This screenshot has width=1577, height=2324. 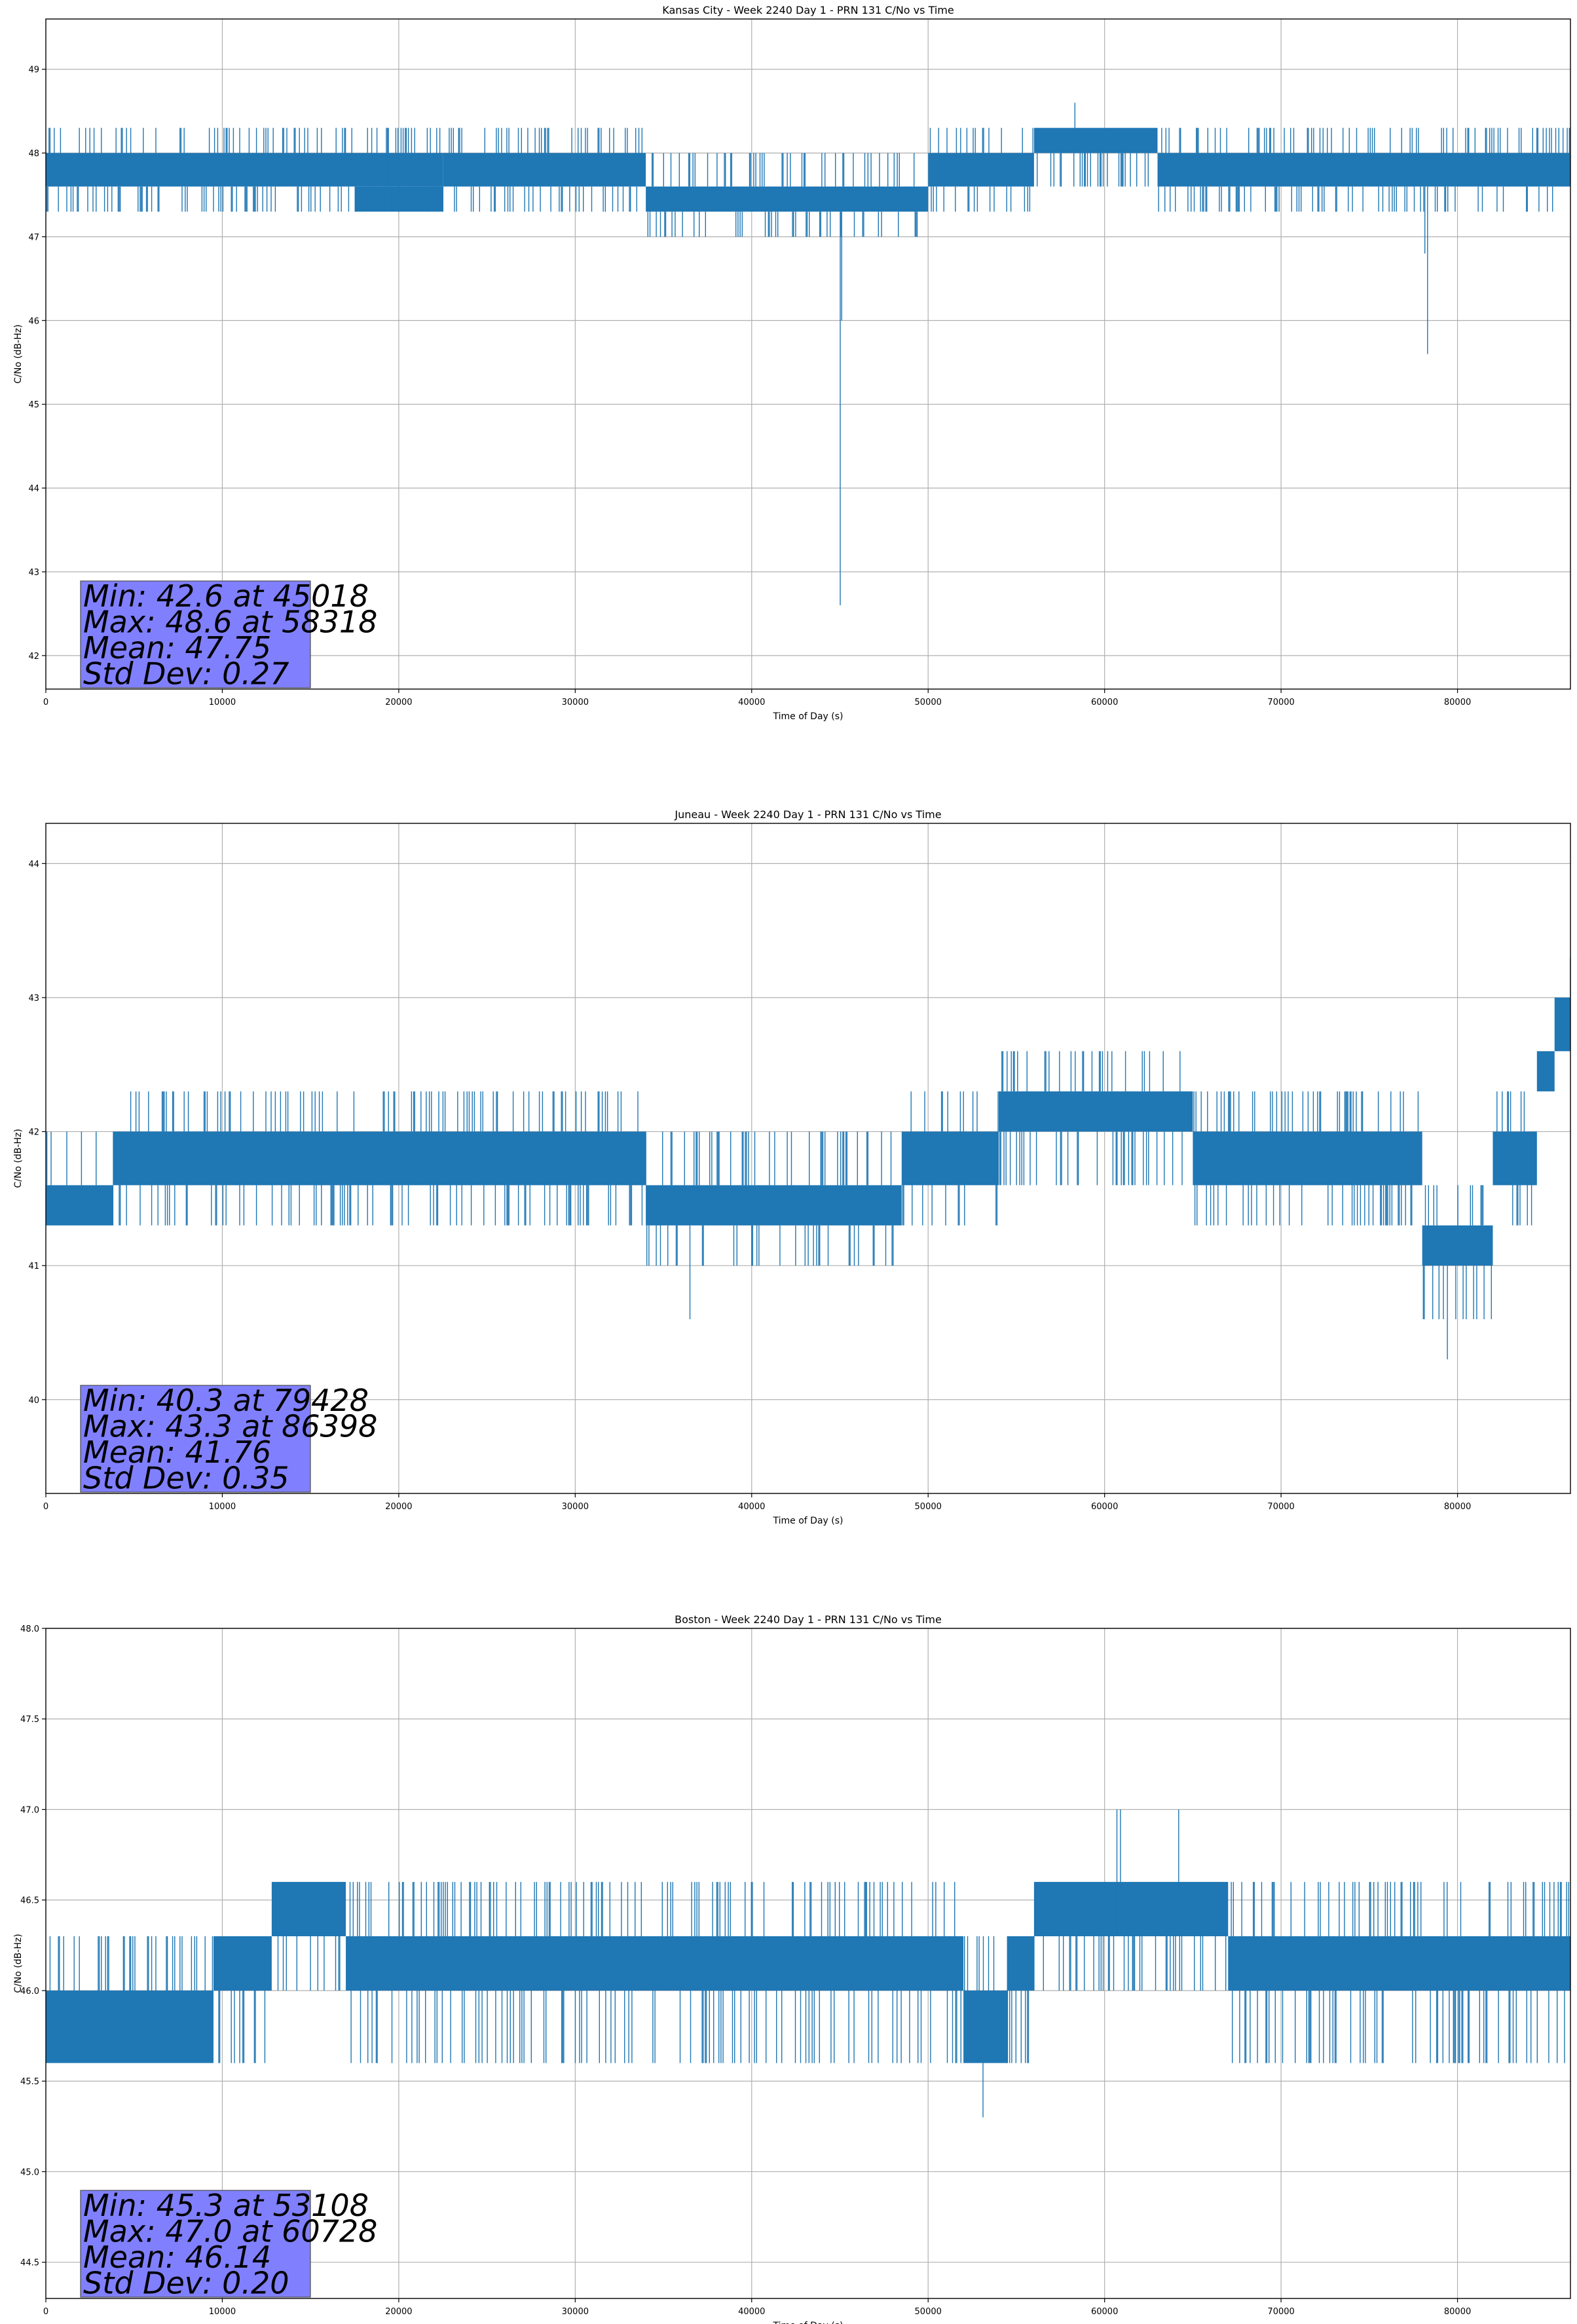 I want to click on y-tick-label: 48, so click(x=33, y=154).